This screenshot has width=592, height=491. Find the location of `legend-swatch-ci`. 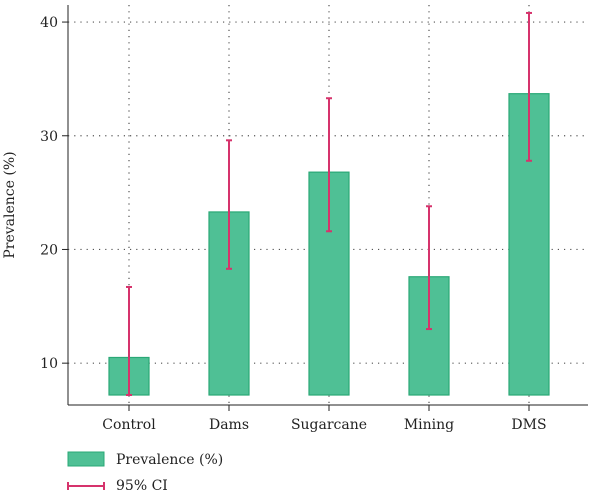

legend-swatch-ci is located at coordinates (86, 486).